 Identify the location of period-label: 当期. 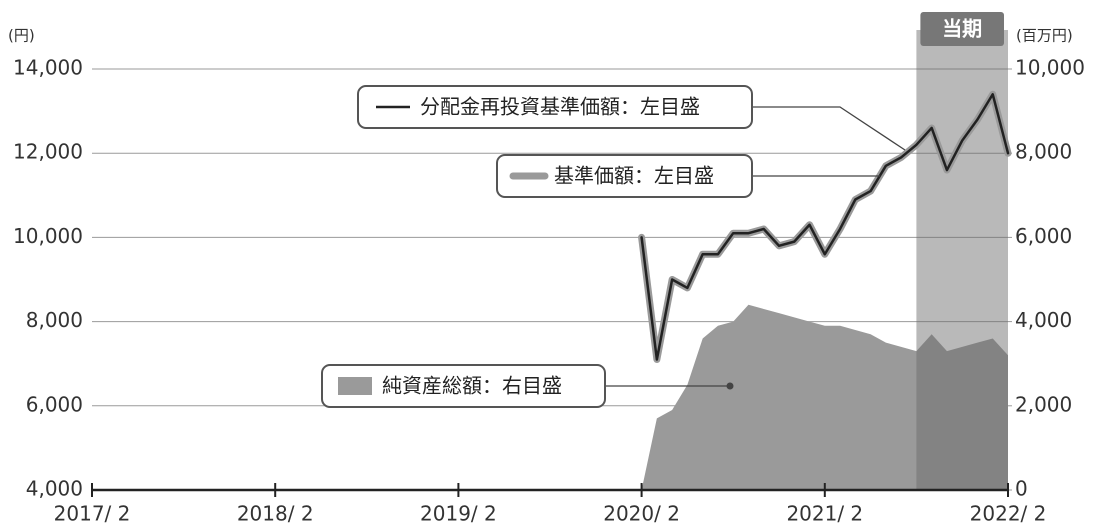
(962, 29).